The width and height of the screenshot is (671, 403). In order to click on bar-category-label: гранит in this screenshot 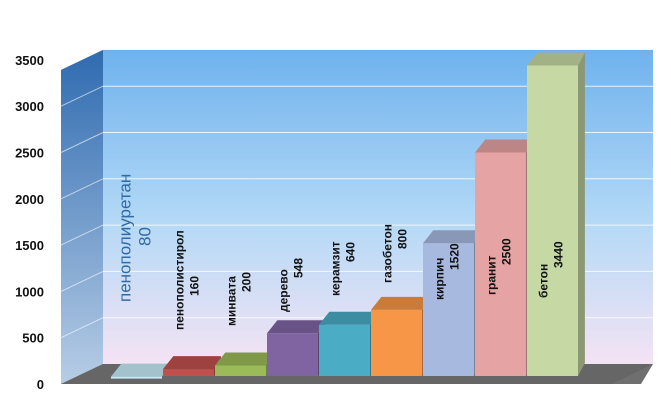, I will do `click(492, 275)`.